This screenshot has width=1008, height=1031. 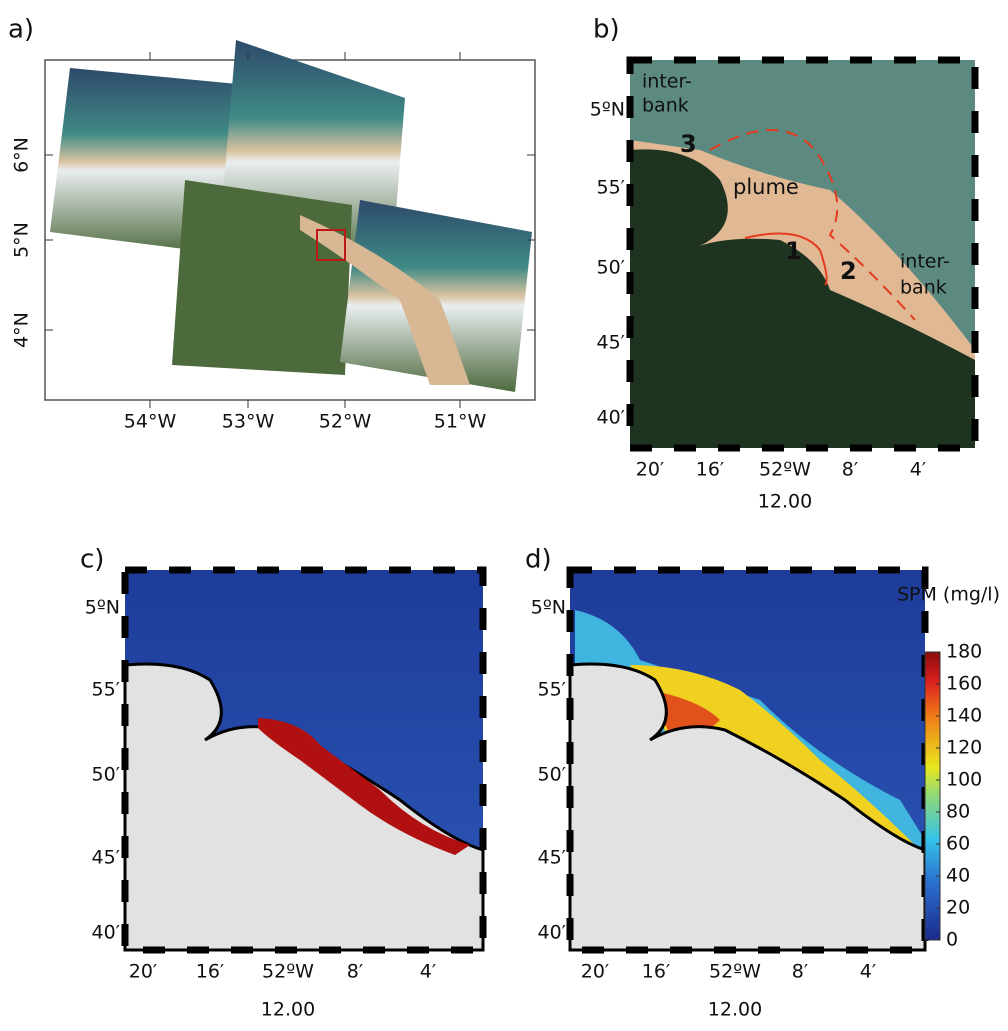 What do you see at coordinates (21, 30) in the screenshot?
I see `panel-label: a)` at bounding box center [21, 30].